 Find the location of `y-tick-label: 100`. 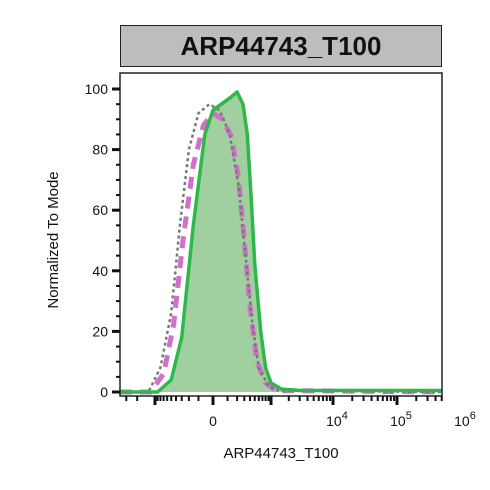

y-tick-label: 100 is located at coordinates (97, 89).